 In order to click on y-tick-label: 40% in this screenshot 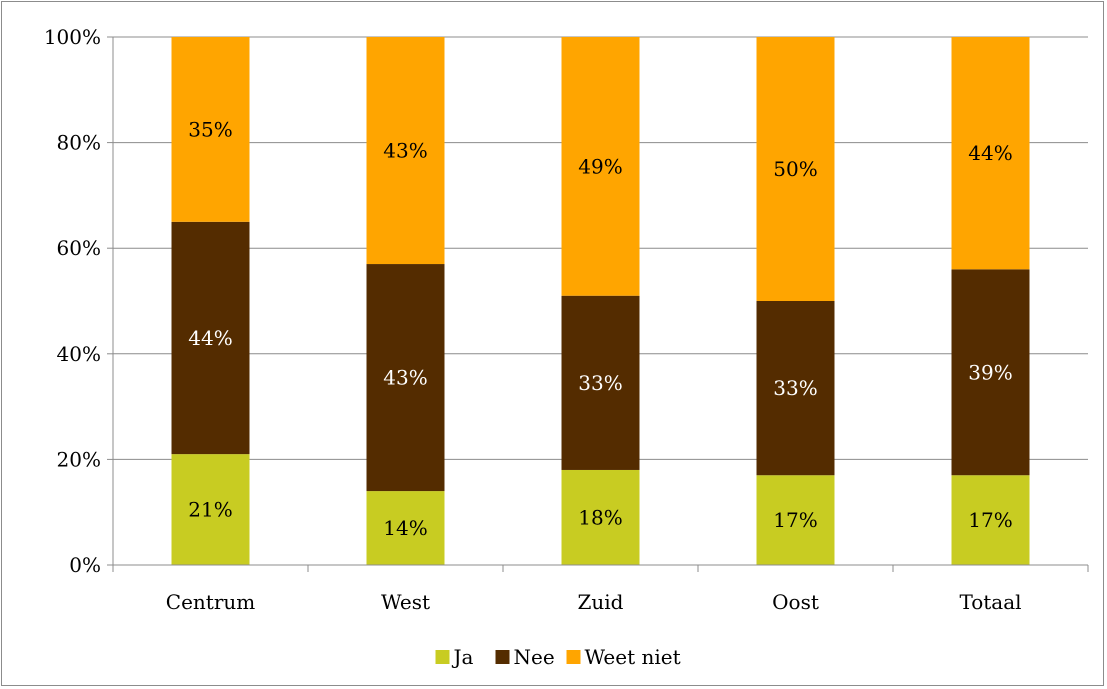, I will do `click(79, 354)`.